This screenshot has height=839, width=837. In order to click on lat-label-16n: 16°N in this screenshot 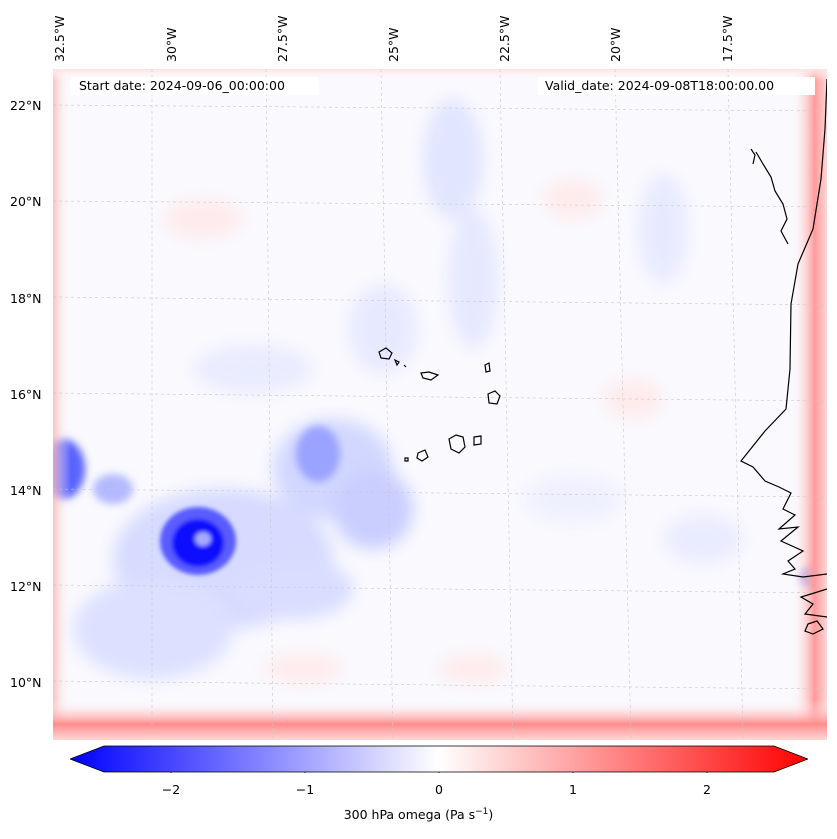, I will do `click(26, 394)`.